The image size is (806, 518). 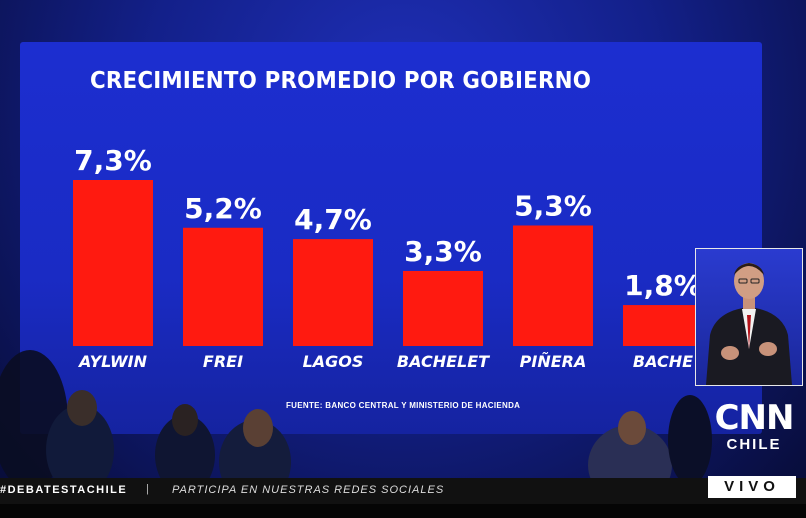 What do you see at coordinates (112, 361) in the screenshot?
I see `category-label-0: AYLWIN` at bounding box center [112, 361].